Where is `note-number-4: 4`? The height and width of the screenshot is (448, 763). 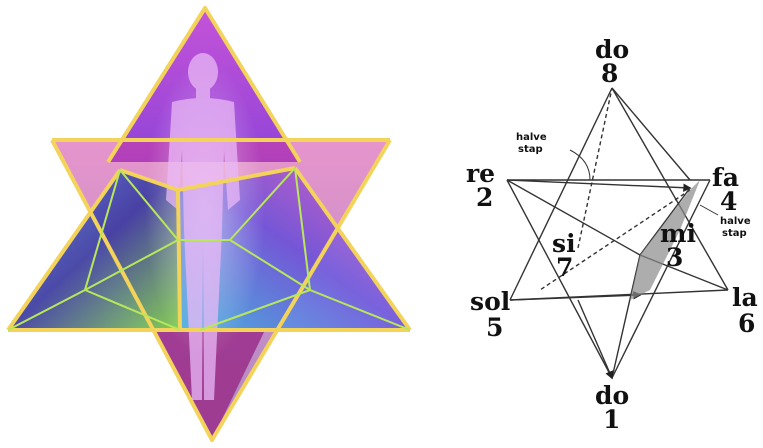
note-number-4: 4 is located at coordinates (728, 201).